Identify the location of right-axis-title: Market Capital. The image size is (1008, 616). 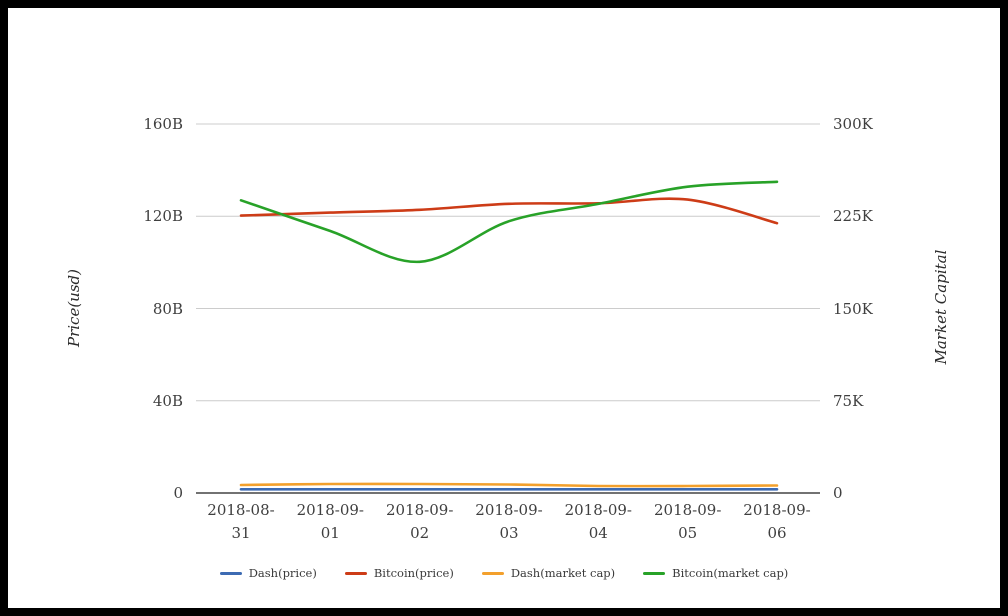
(941, 307).